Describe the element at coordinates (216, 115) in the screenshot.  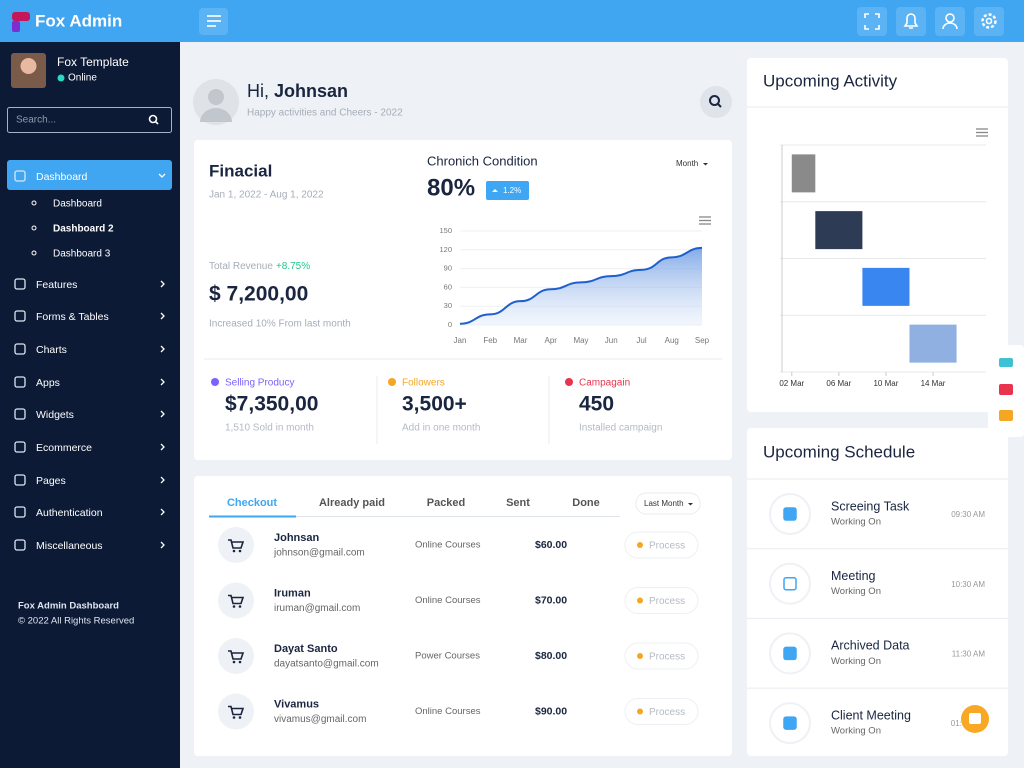
I see `greeting-avatar-body` at that location.